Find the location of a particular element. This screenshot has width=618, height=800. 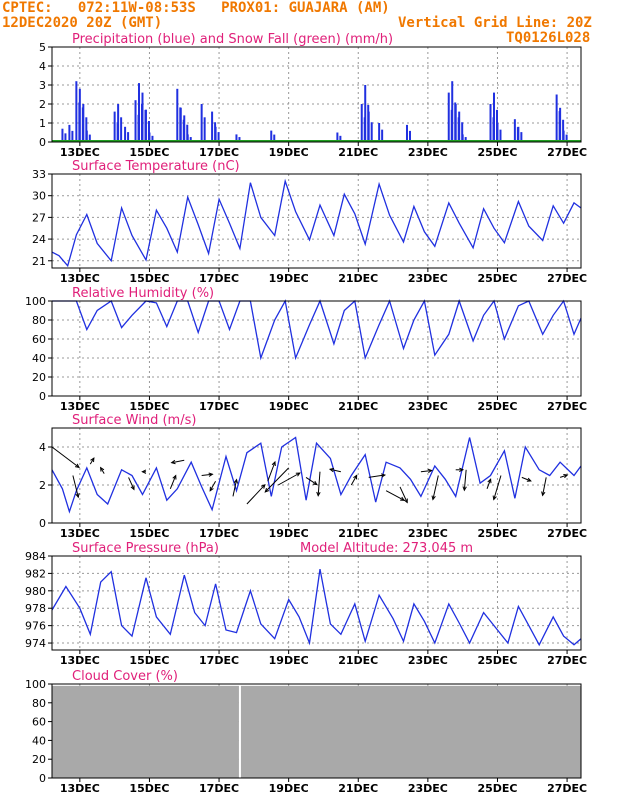

y-tick-label: 2 is located at coordinates (42, 104).